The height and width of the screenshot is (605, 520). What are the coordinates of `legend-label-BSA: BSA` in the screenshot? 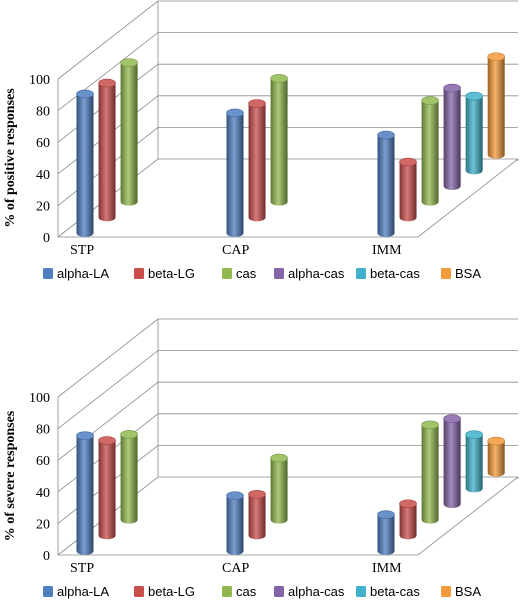 It's located at (468, 273).